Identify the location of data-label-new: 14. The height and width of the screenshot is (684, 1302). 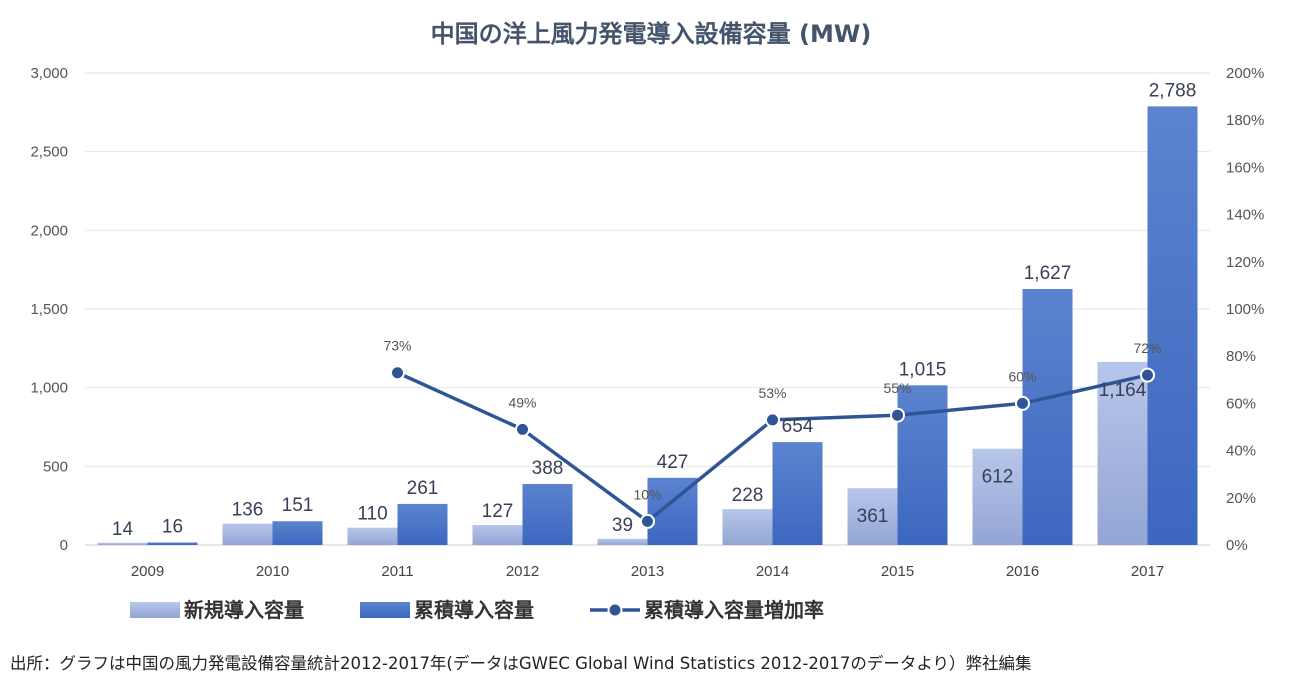
(123, 529).